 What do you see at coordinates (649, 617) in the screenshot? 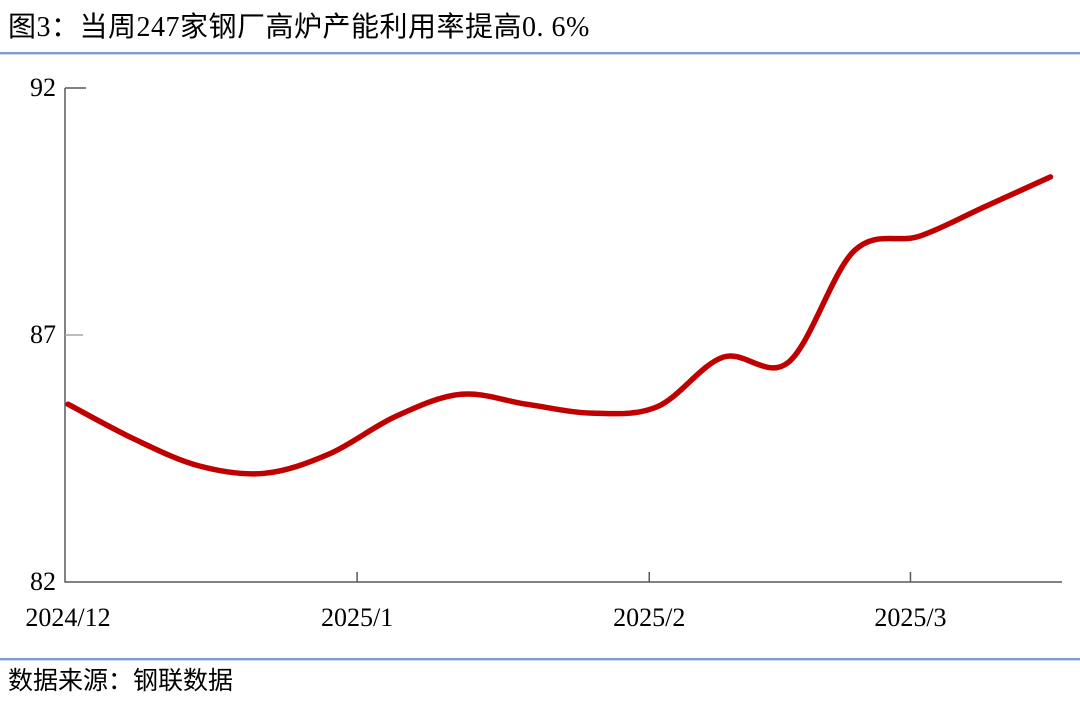
I see `x-tick-label: 2025/2` at bounding box center [649, 617].